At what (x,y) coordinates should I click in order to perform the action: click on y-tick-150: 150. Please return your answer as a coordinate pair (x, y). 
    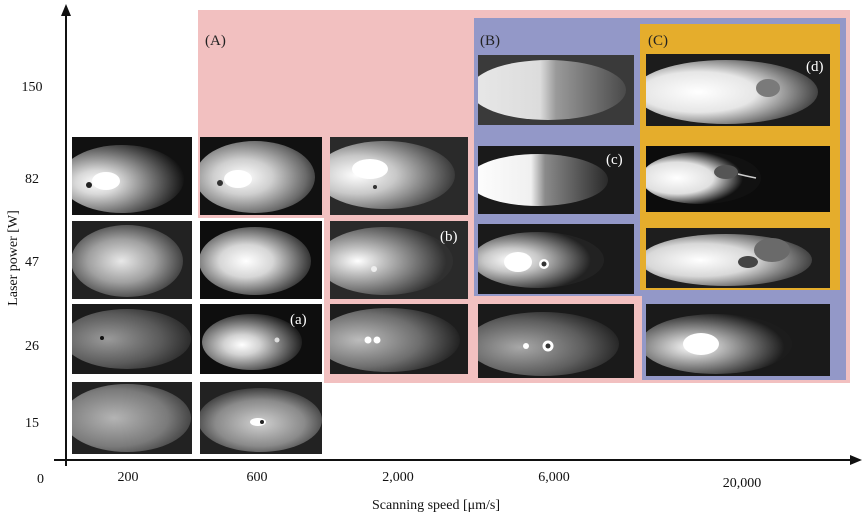
    Looking at the image, I should click on (32, 87).